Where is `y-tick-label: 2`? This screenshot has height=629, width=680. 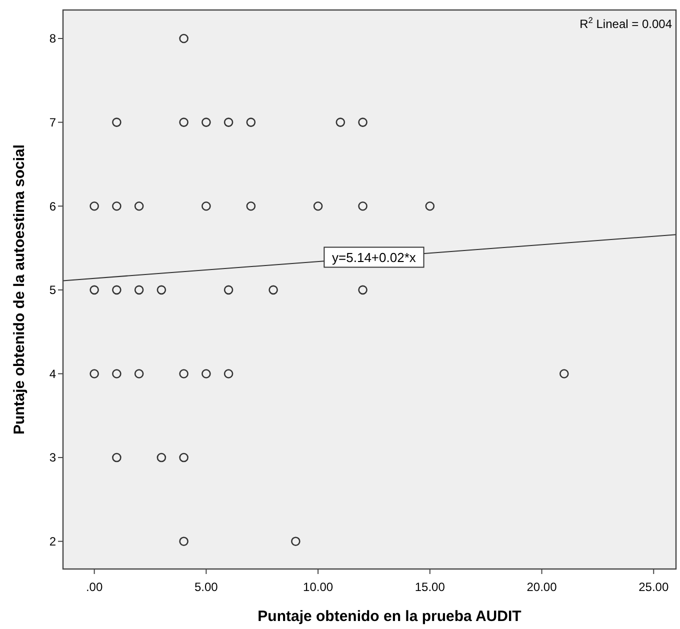 y-tick-label: 2 is located at coordinates (52, 541).